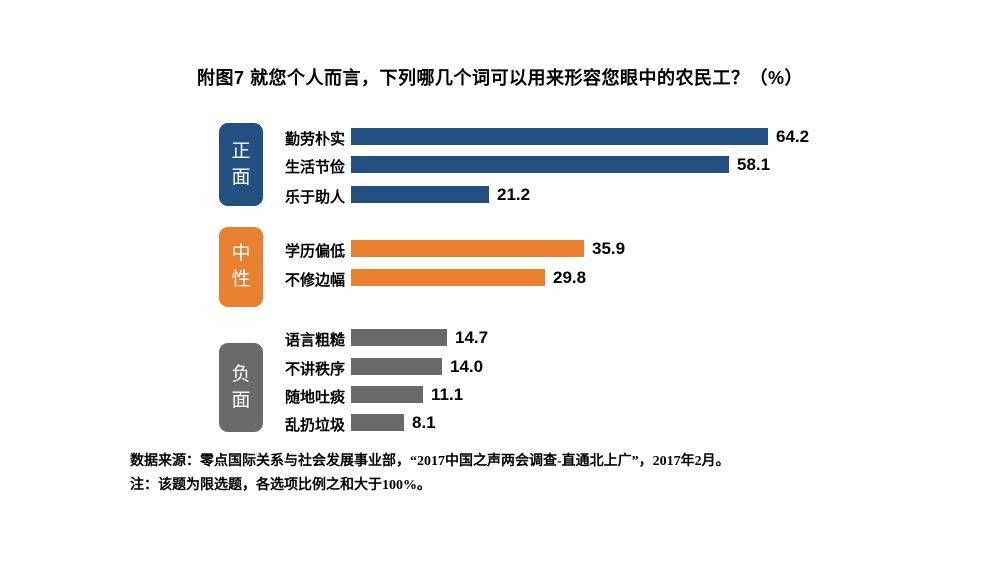 This screenshot has height=562, width=1000. Describe the element at coordinates (314, 425) in the screenshot. I see `bar-label: 乱扔垃圾` at that location.